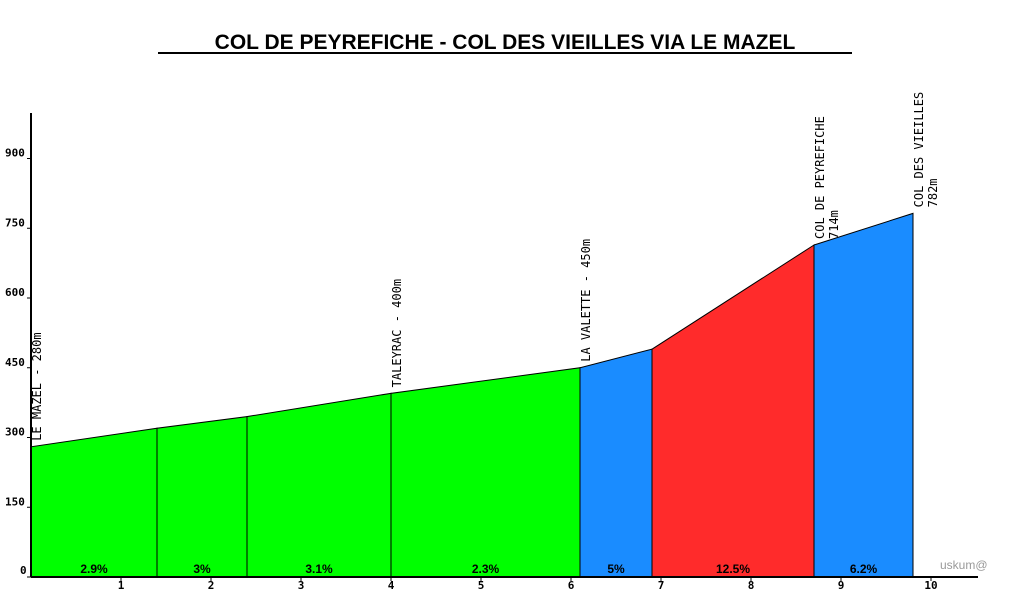 This screenshot has height=611, width=1013. Describe the element at coordinates (481, 585) in the screenshot. I see `x-tick-label-5: 5` at that location.